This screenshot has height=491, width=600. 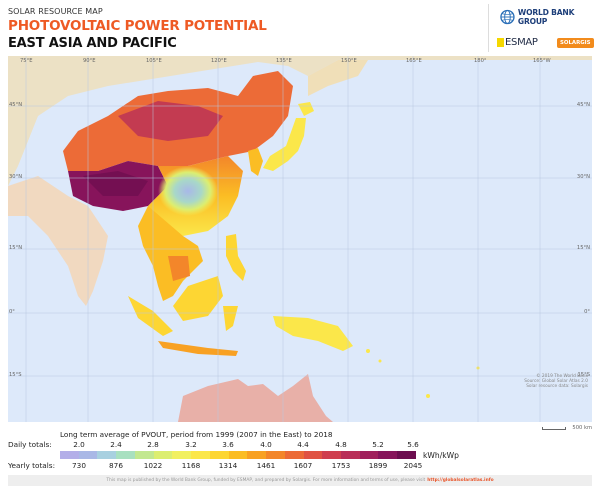 What do you see at coordinates (554, 428) in the screenshot?
I see `scale-bar-icon` at bounding box center [554, 428].